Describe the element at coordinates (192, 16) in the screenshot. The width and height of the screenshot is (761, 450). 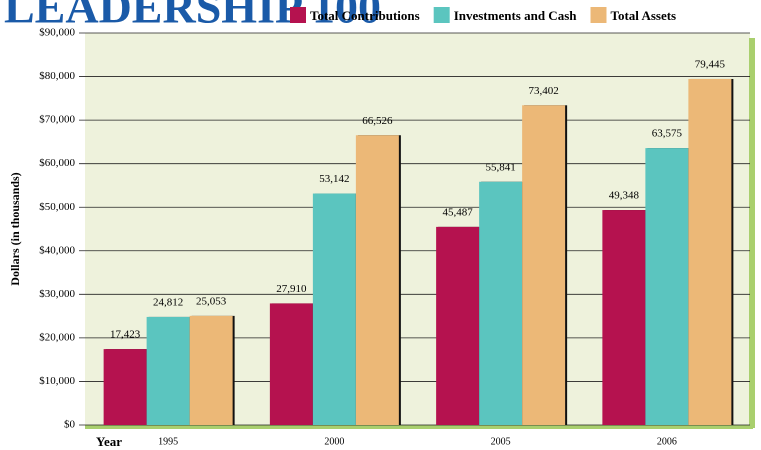
I see `chart-title: LEADERSHIP 100` at that location.